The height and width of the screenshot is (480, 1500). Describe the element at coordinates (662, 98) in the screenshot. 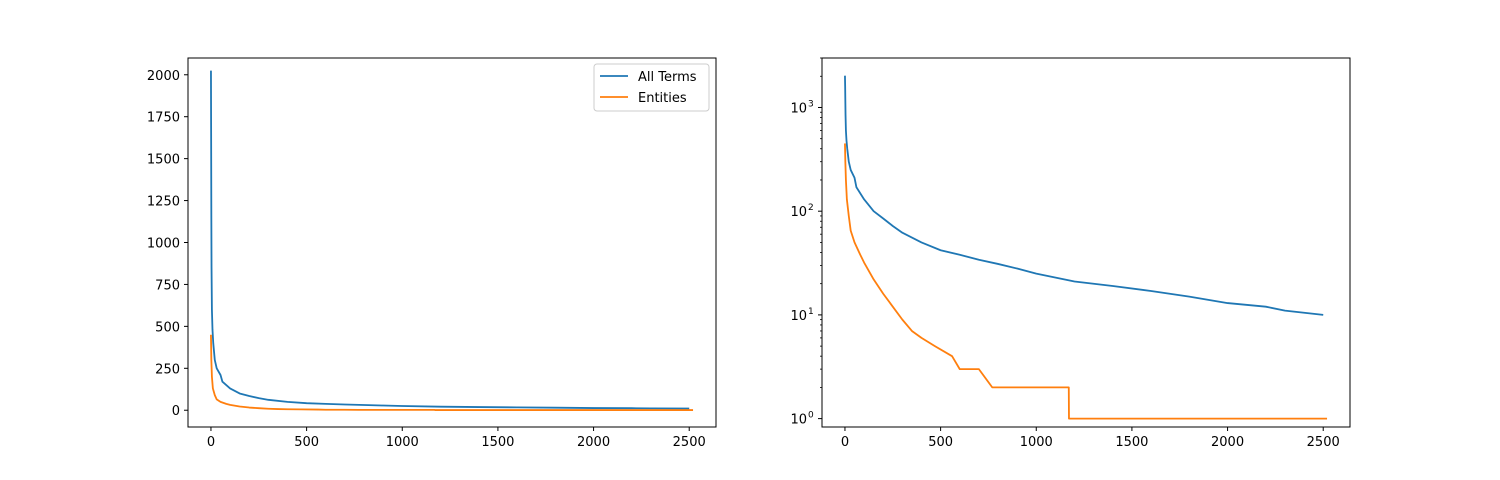

I see `legend-label-1: Entities` at that location.